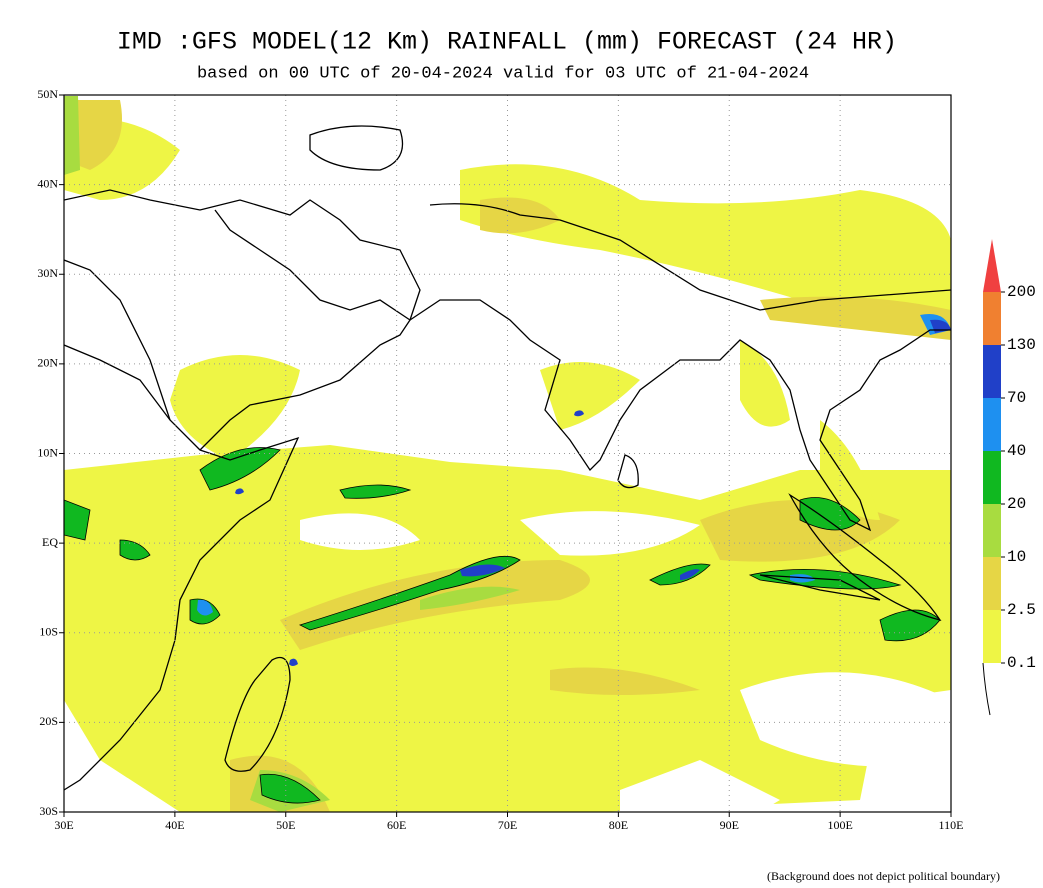  Describe the element at coordinates (1016, 398) in the screenshot. I see `colorbar-label: 70` at that location.